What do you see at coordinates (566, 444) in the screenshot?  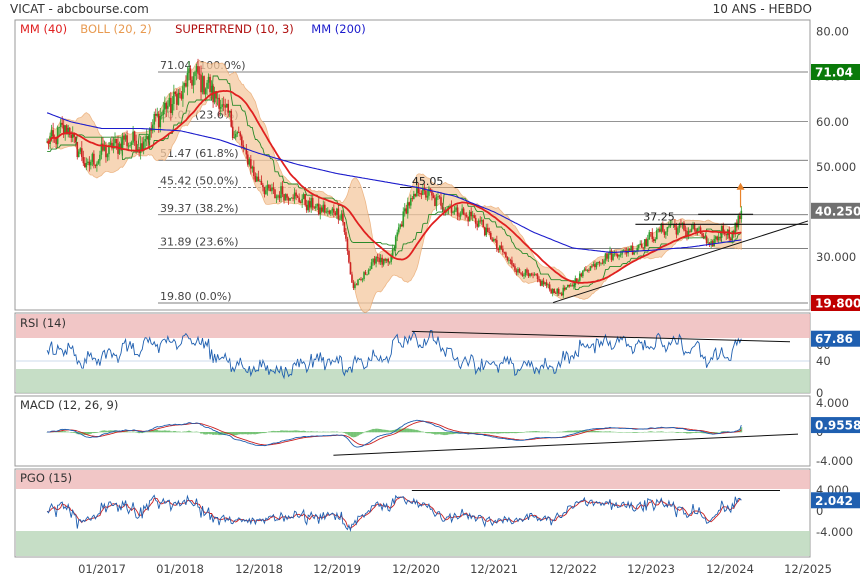 I see `macd-trendline` at bounding box center [566, 444].